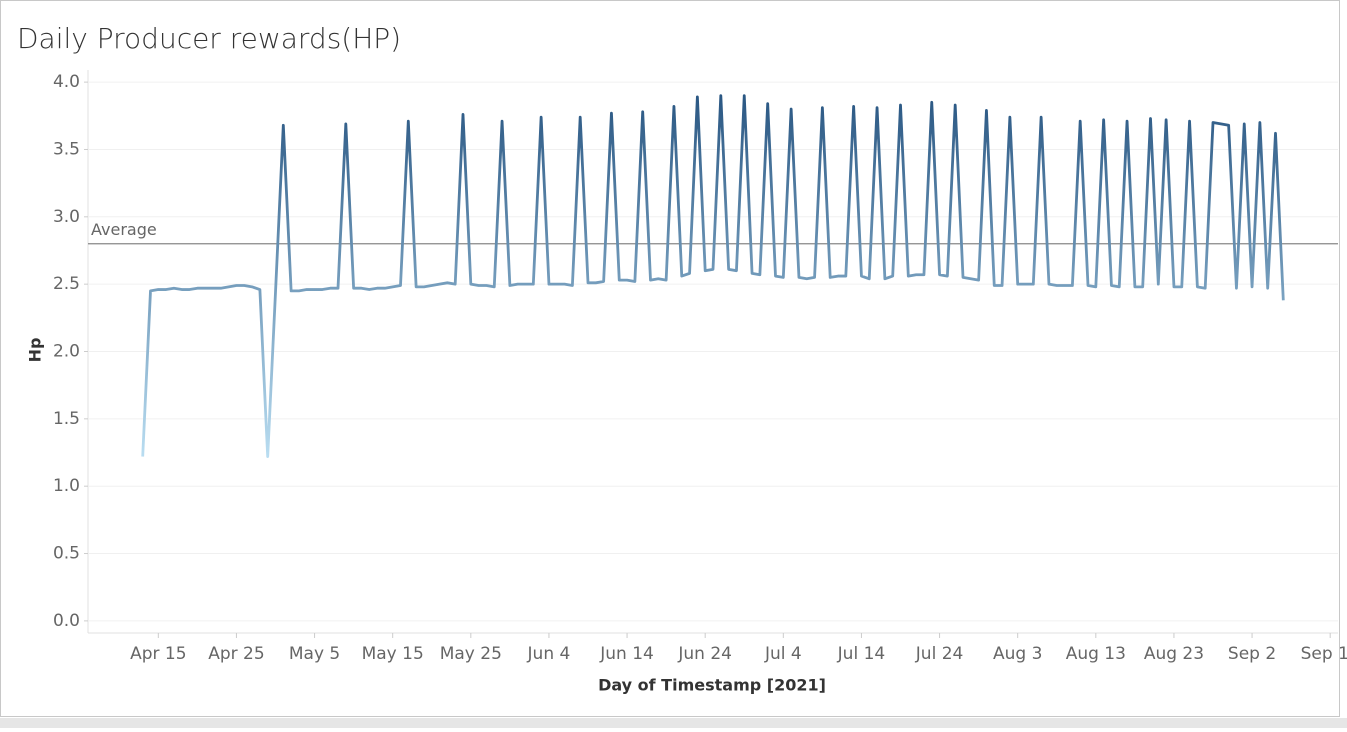  Describe the element at coordinates (66, 554) in the screenshot. I see `y-tick-label: 0.5` at that location.